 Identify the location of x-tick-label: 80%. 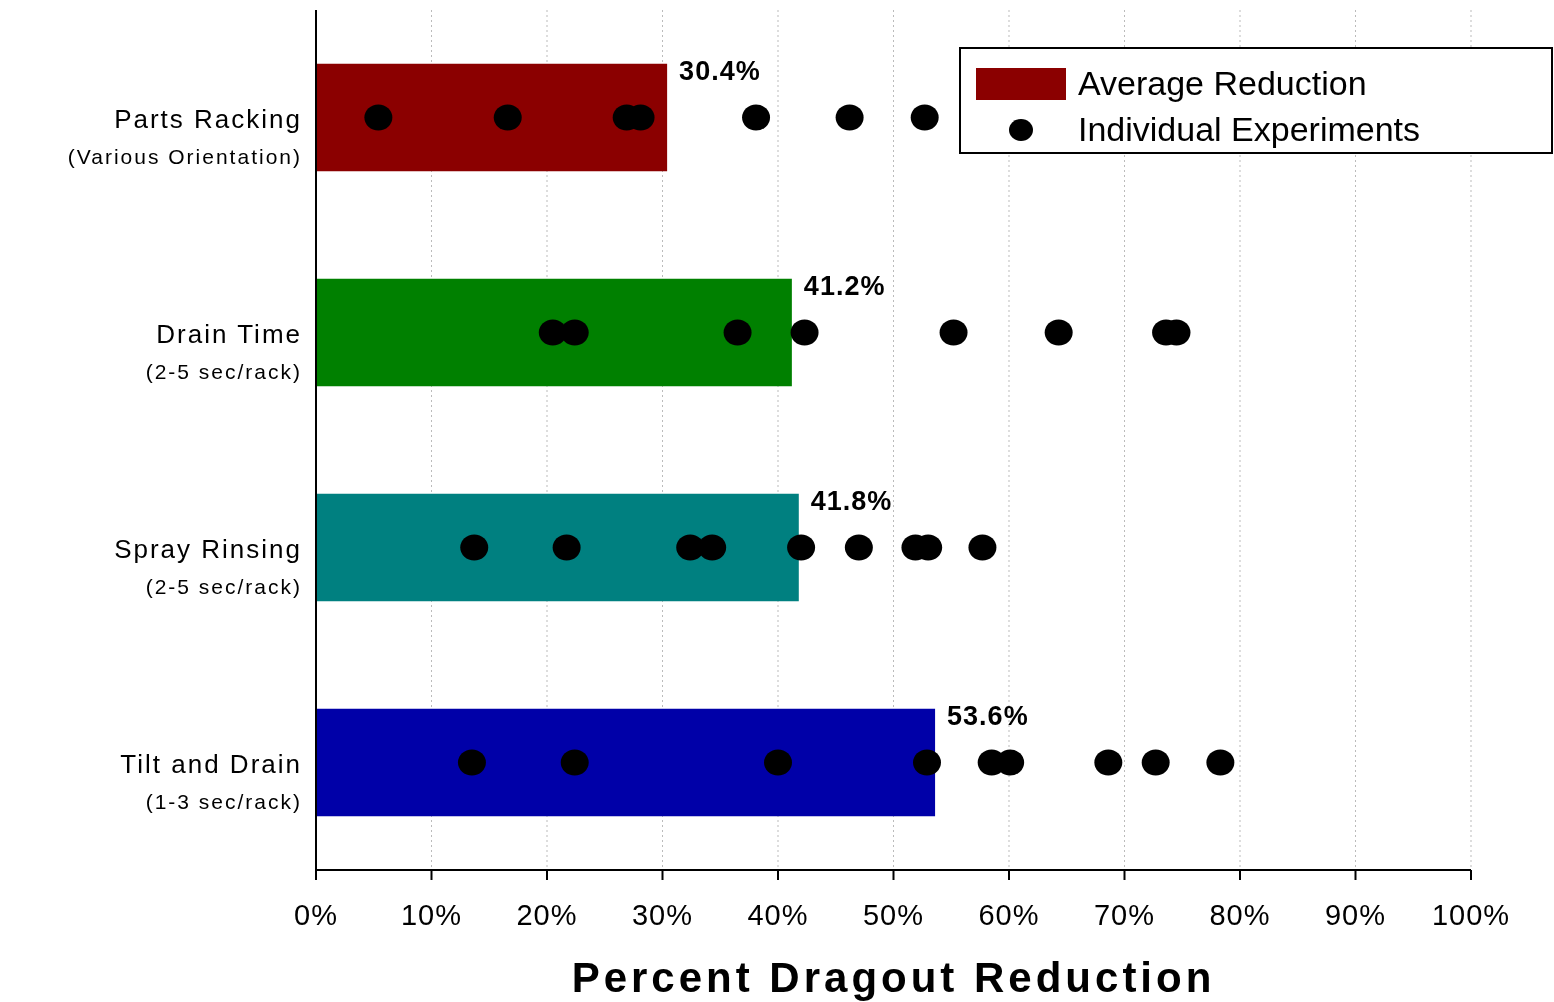
(1240, 915).